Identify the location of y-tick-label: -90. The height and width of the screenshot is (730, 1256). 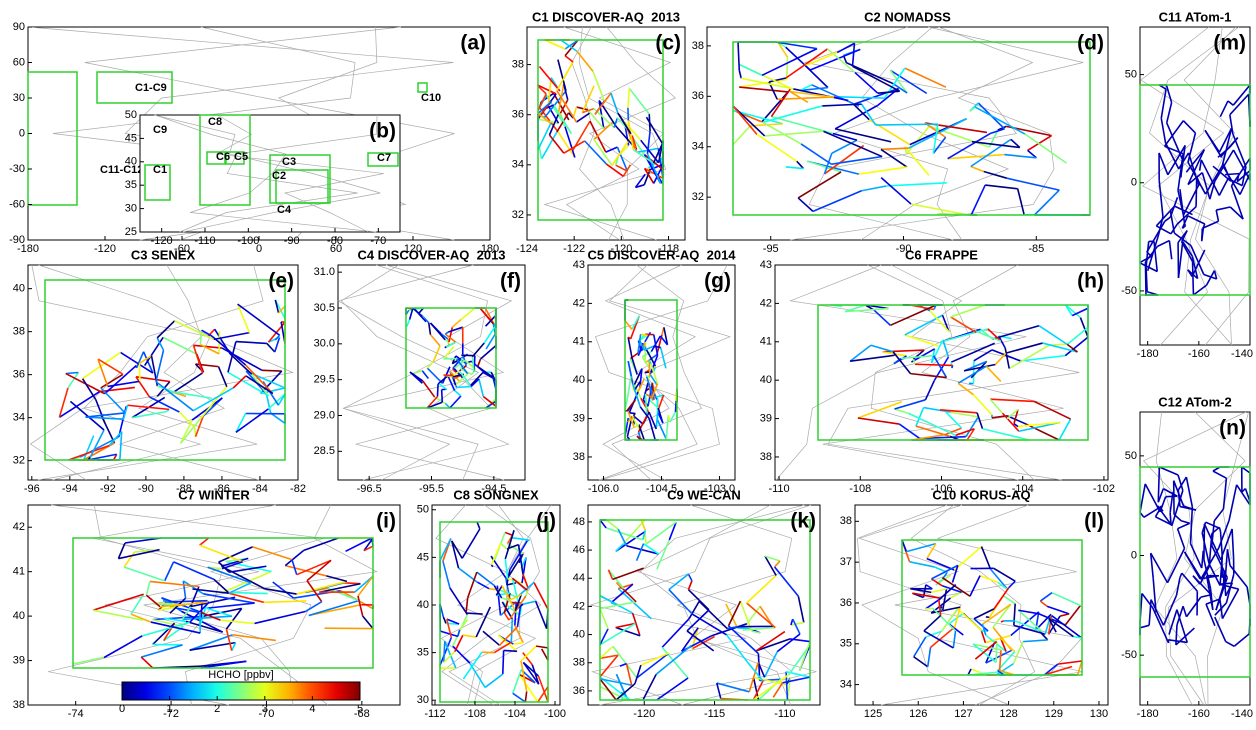
(17, 240).